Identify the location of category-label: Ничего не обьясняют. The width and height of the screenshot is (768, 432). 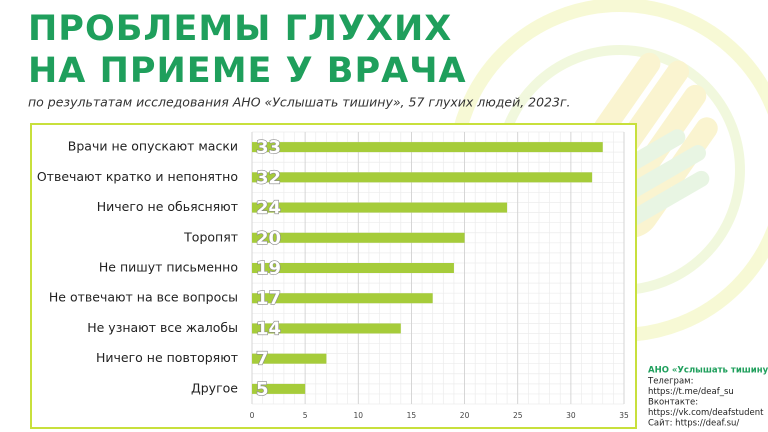
(167, 206).